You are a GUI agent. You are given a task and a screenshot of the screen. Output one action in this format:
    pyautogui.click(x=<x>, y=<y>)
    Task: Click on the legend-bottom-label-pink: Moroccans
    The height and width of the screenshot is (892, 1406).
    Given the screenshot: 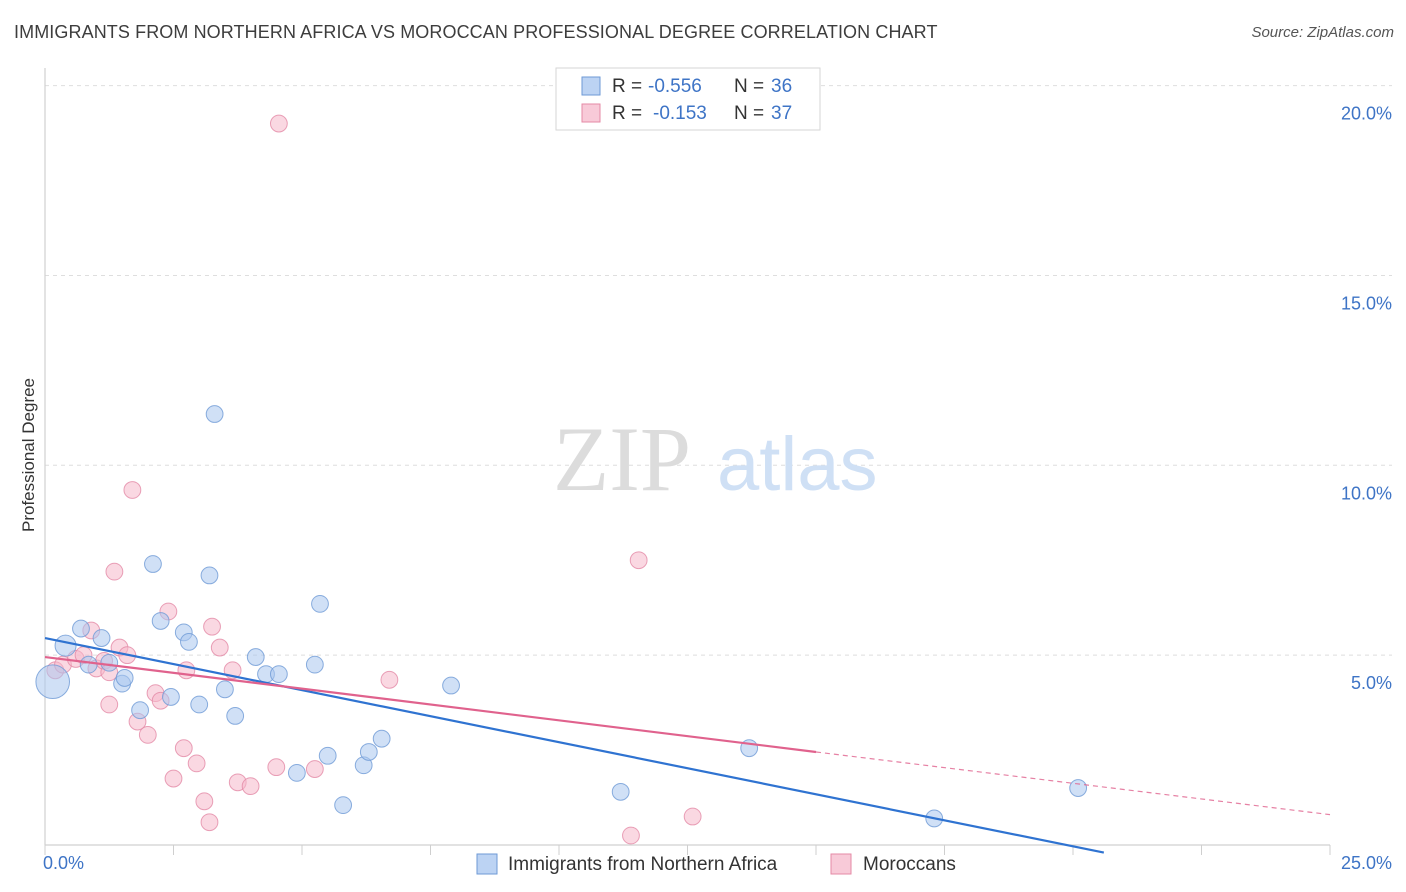 What is the action you would take?
    pyautogui.click(x=909, y=864)
    